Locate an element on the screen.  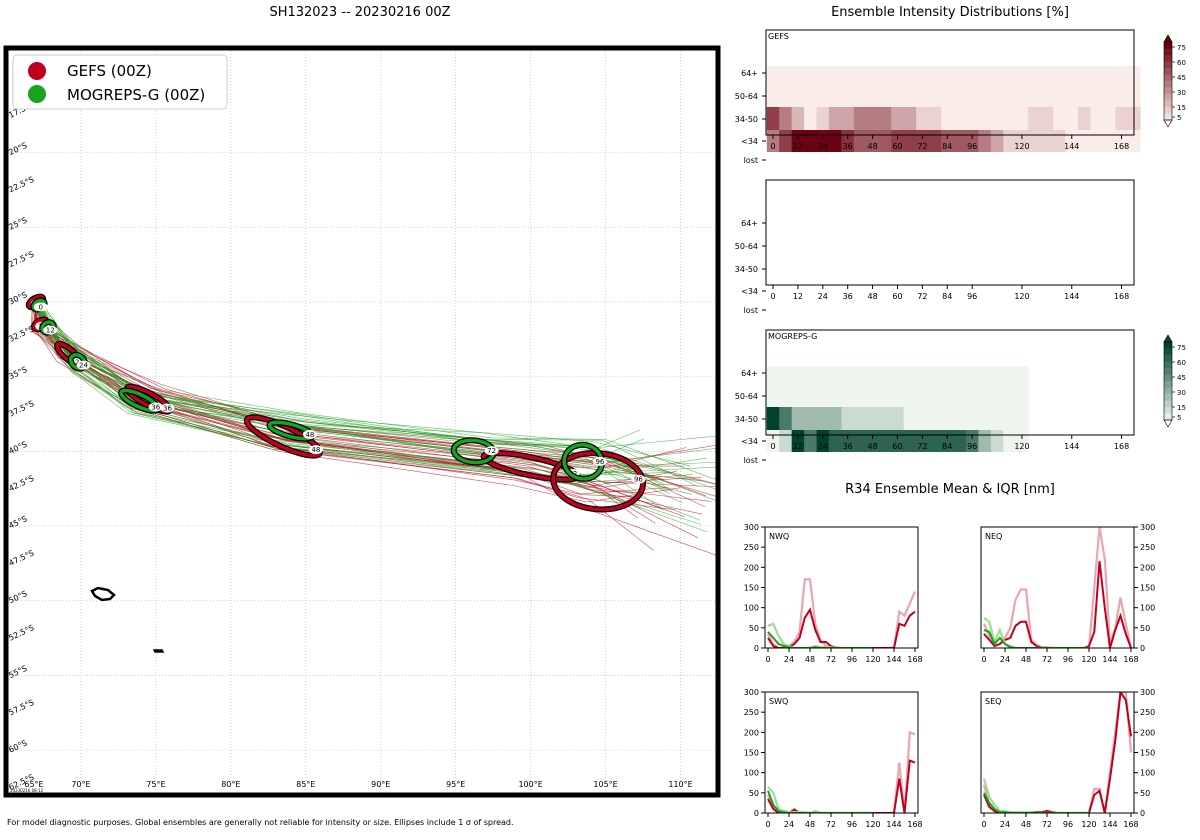
gefs-tau-label: 48 is located at coordinates (315, 450).